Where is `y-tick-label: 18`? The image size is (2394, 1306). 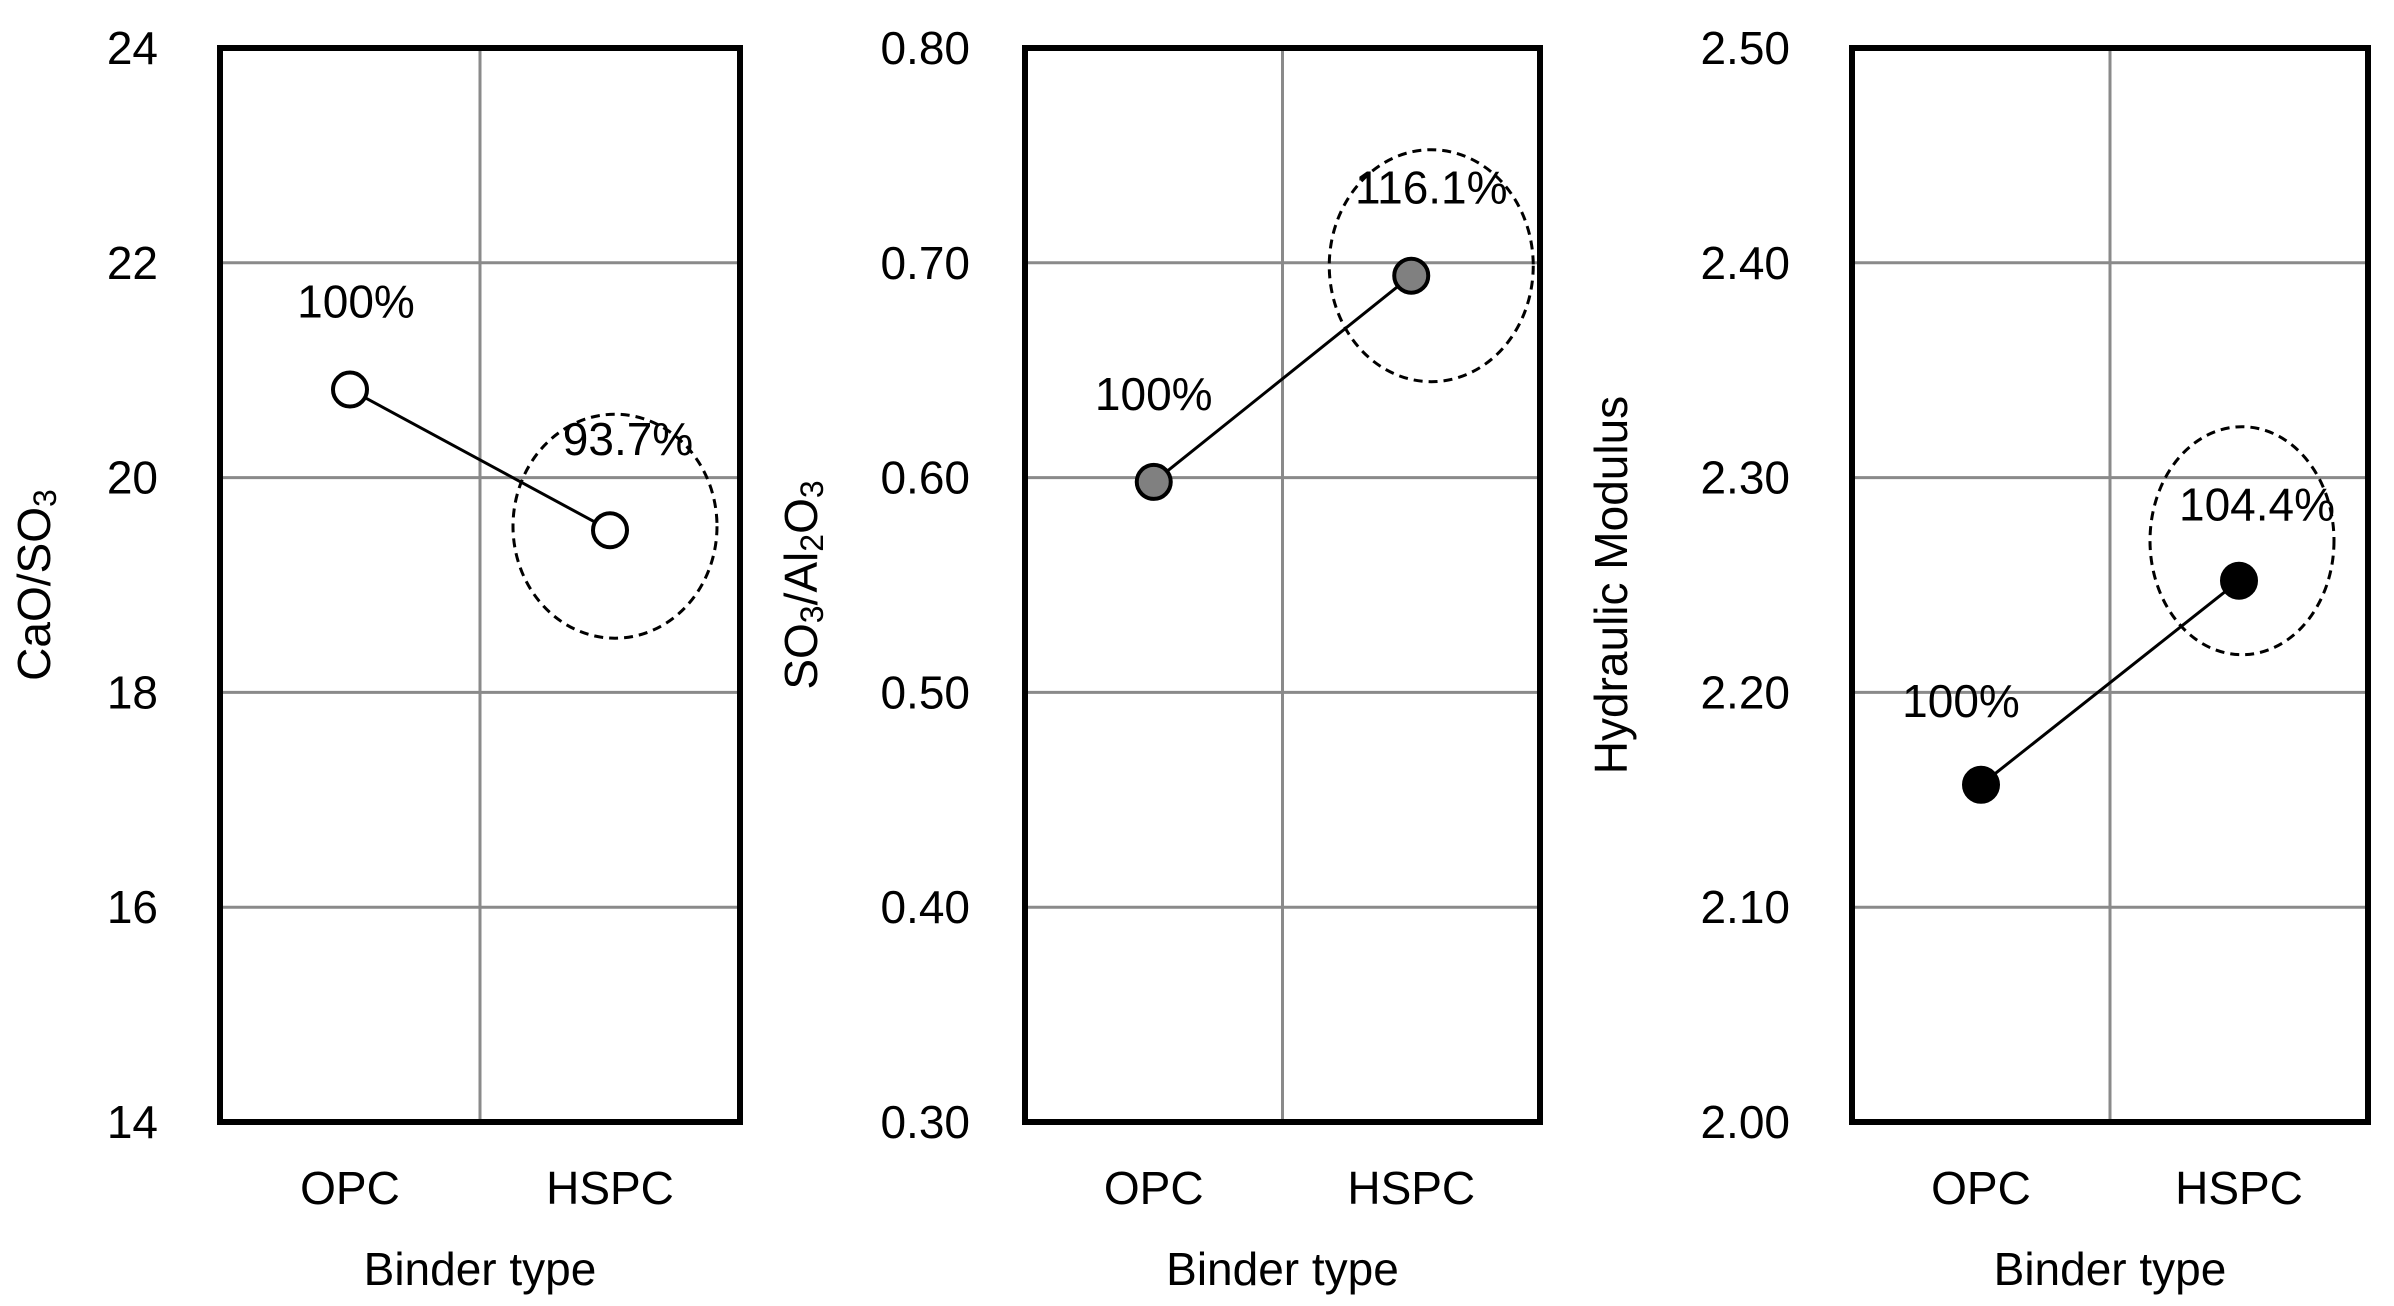
y-tick-label: 18 is located at coordinates (132, 692).